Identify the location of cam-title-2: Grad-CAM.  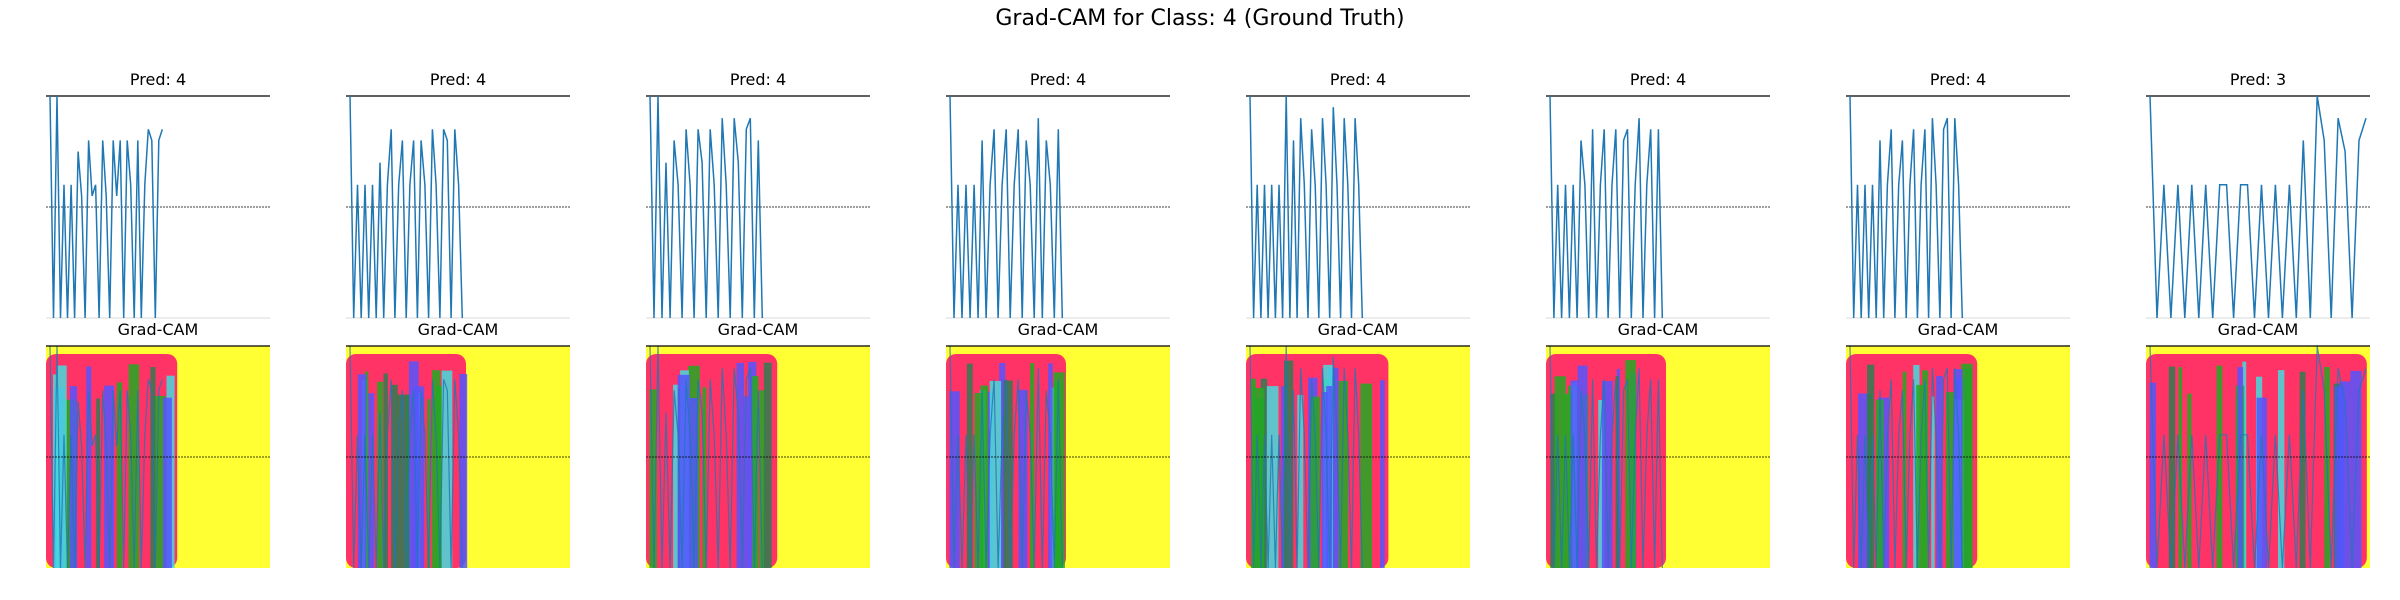
(458, 329).